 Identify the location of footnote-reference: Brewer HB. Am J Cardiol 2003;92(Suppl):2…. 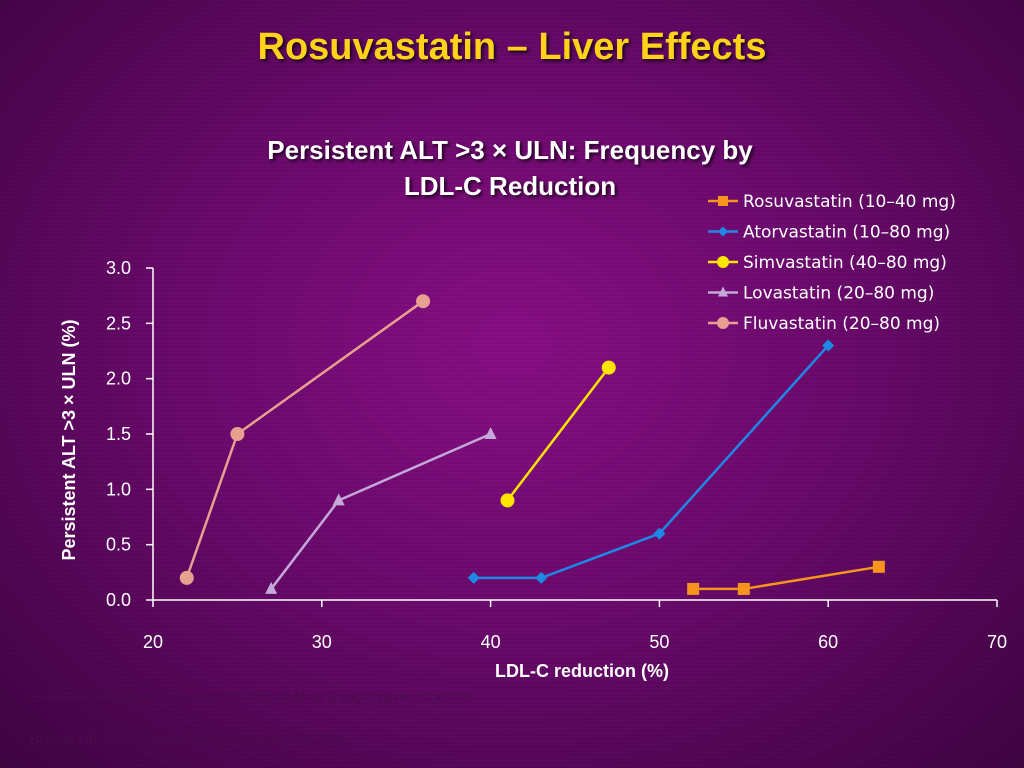
(188, 739).